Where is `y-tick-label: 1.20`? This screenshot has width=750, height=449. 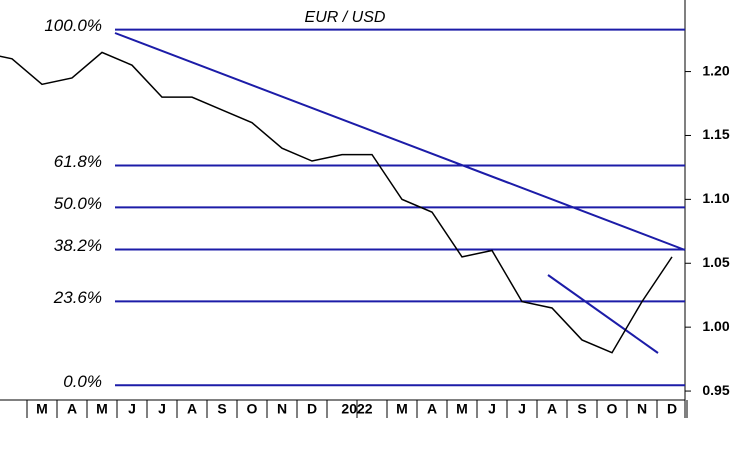
y-tick-label: 1.20 is located at coordinates (715, 70).